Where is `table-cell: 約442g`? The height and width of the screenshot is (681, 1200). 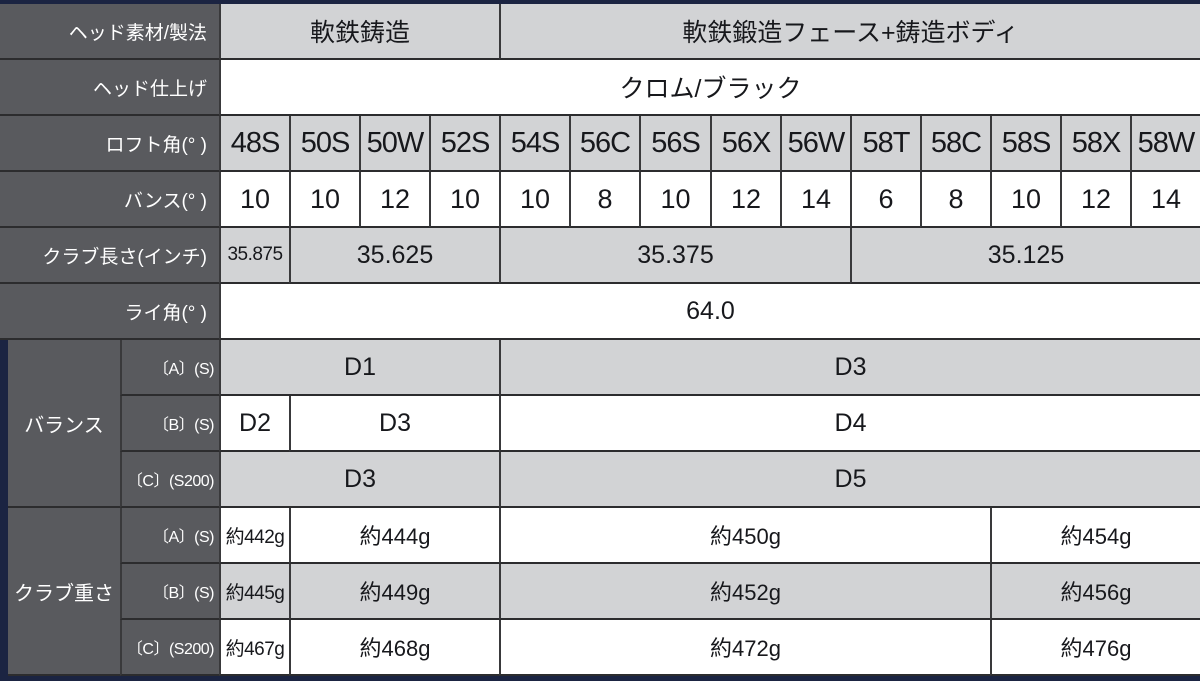
table-cell: 約442g is located at coordinates (254, 536).